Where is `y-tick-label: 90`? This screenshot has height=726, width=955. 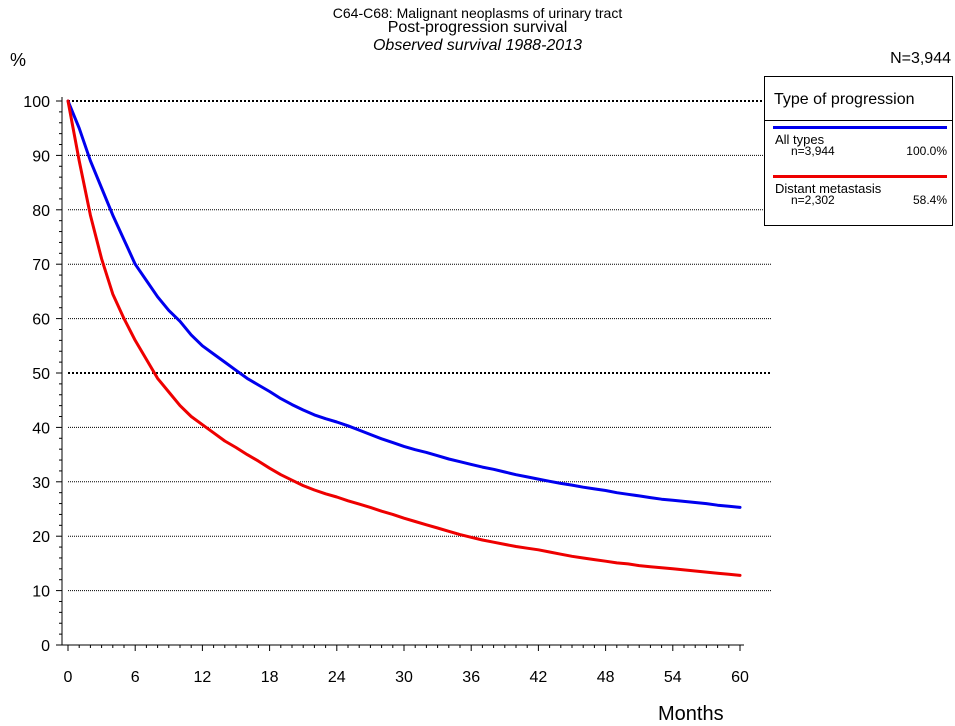 y-tick-label: 90 is located at coordinates (41, 156).